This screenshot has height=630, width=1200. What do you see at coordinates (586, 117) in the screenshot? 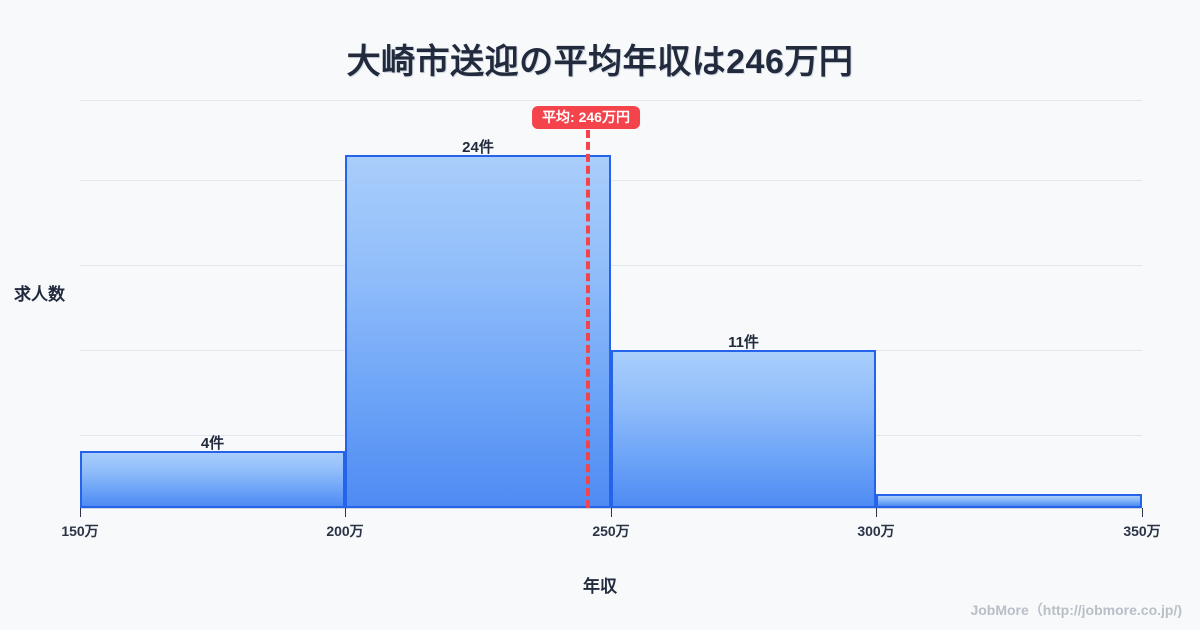
I see `average-badge: 平均: 246万円` at bounding box center [586, 117].